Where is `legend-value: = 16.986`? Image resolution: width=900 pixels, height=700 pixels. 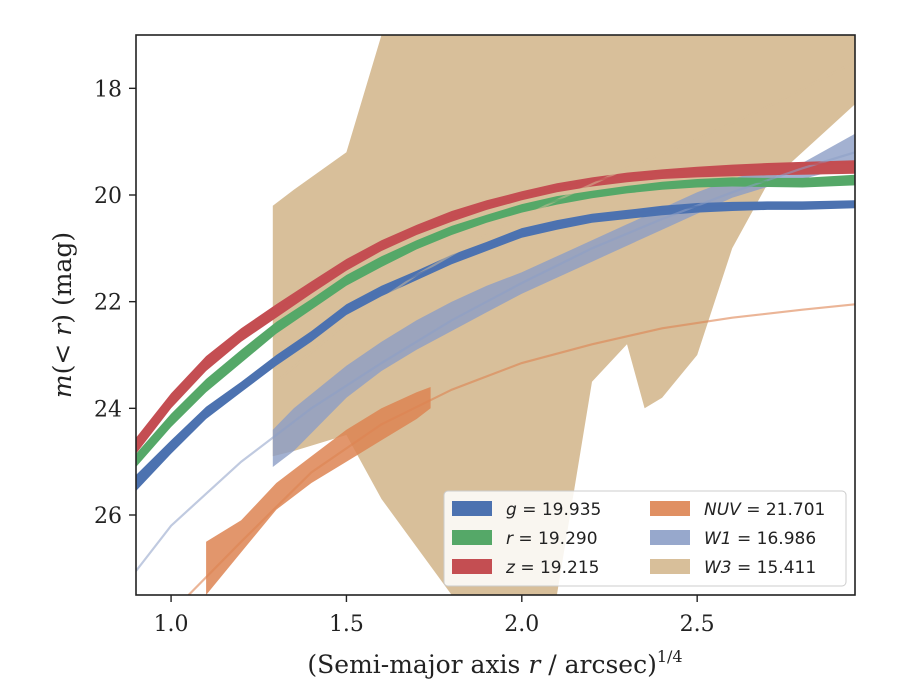 legend-value: = 16.986 is located at coordinates (774, 539).